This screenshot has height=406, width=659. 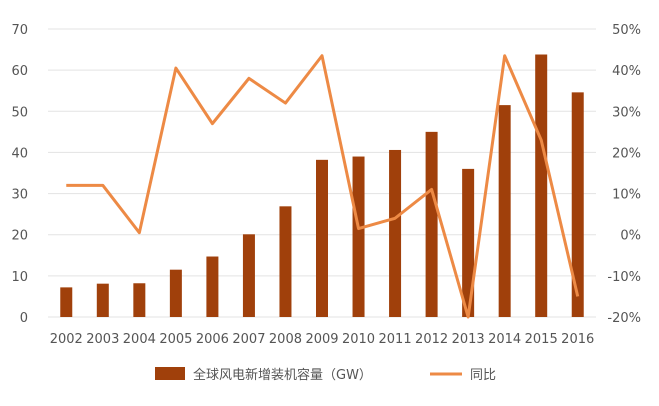 I want to click on x-tick-label: 2006, so click(x=212, y=339).